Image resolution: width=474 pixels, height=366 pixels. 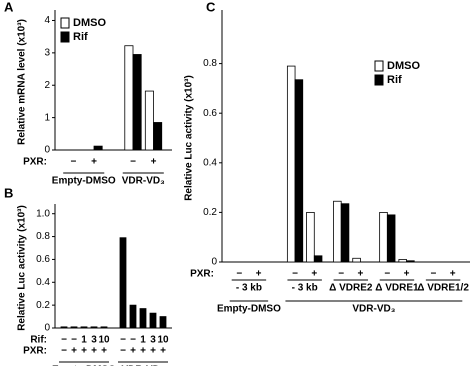 I want to click on y-tick-label: 3, so click(x=47, y=52).